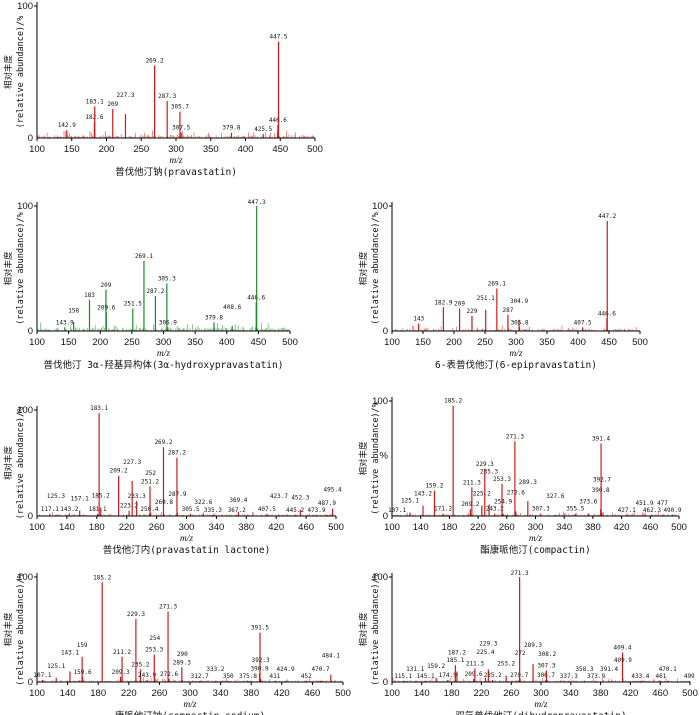 This screenshot has height=715, width=700. I want to click on peak-label: 185.2, so click(453, 401).